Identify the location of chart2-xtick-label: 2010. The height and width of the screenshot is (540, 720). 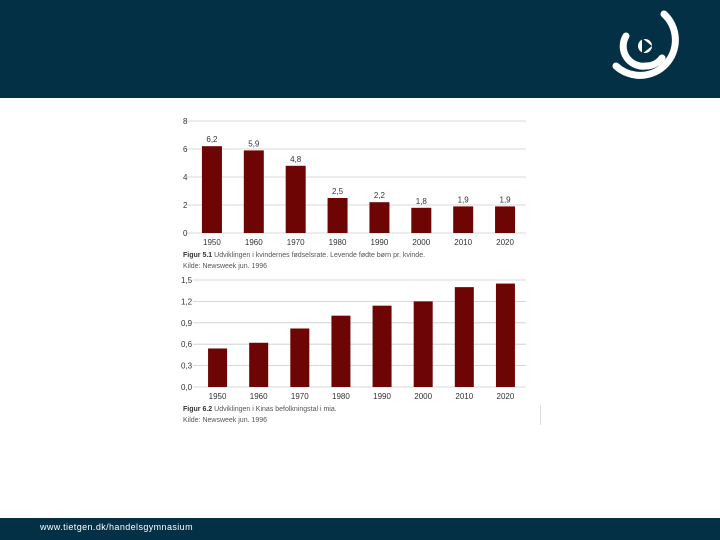
(464, 396).